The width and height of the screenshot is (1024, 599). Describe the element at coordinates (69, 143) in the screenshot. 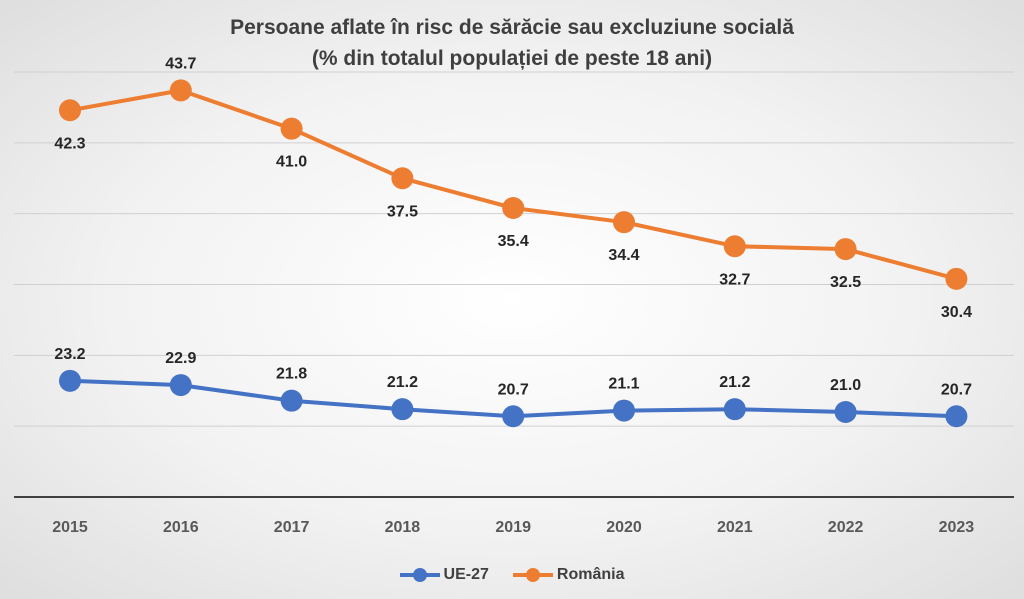

I see `data-label-s1-2015: 42.3` at that location.